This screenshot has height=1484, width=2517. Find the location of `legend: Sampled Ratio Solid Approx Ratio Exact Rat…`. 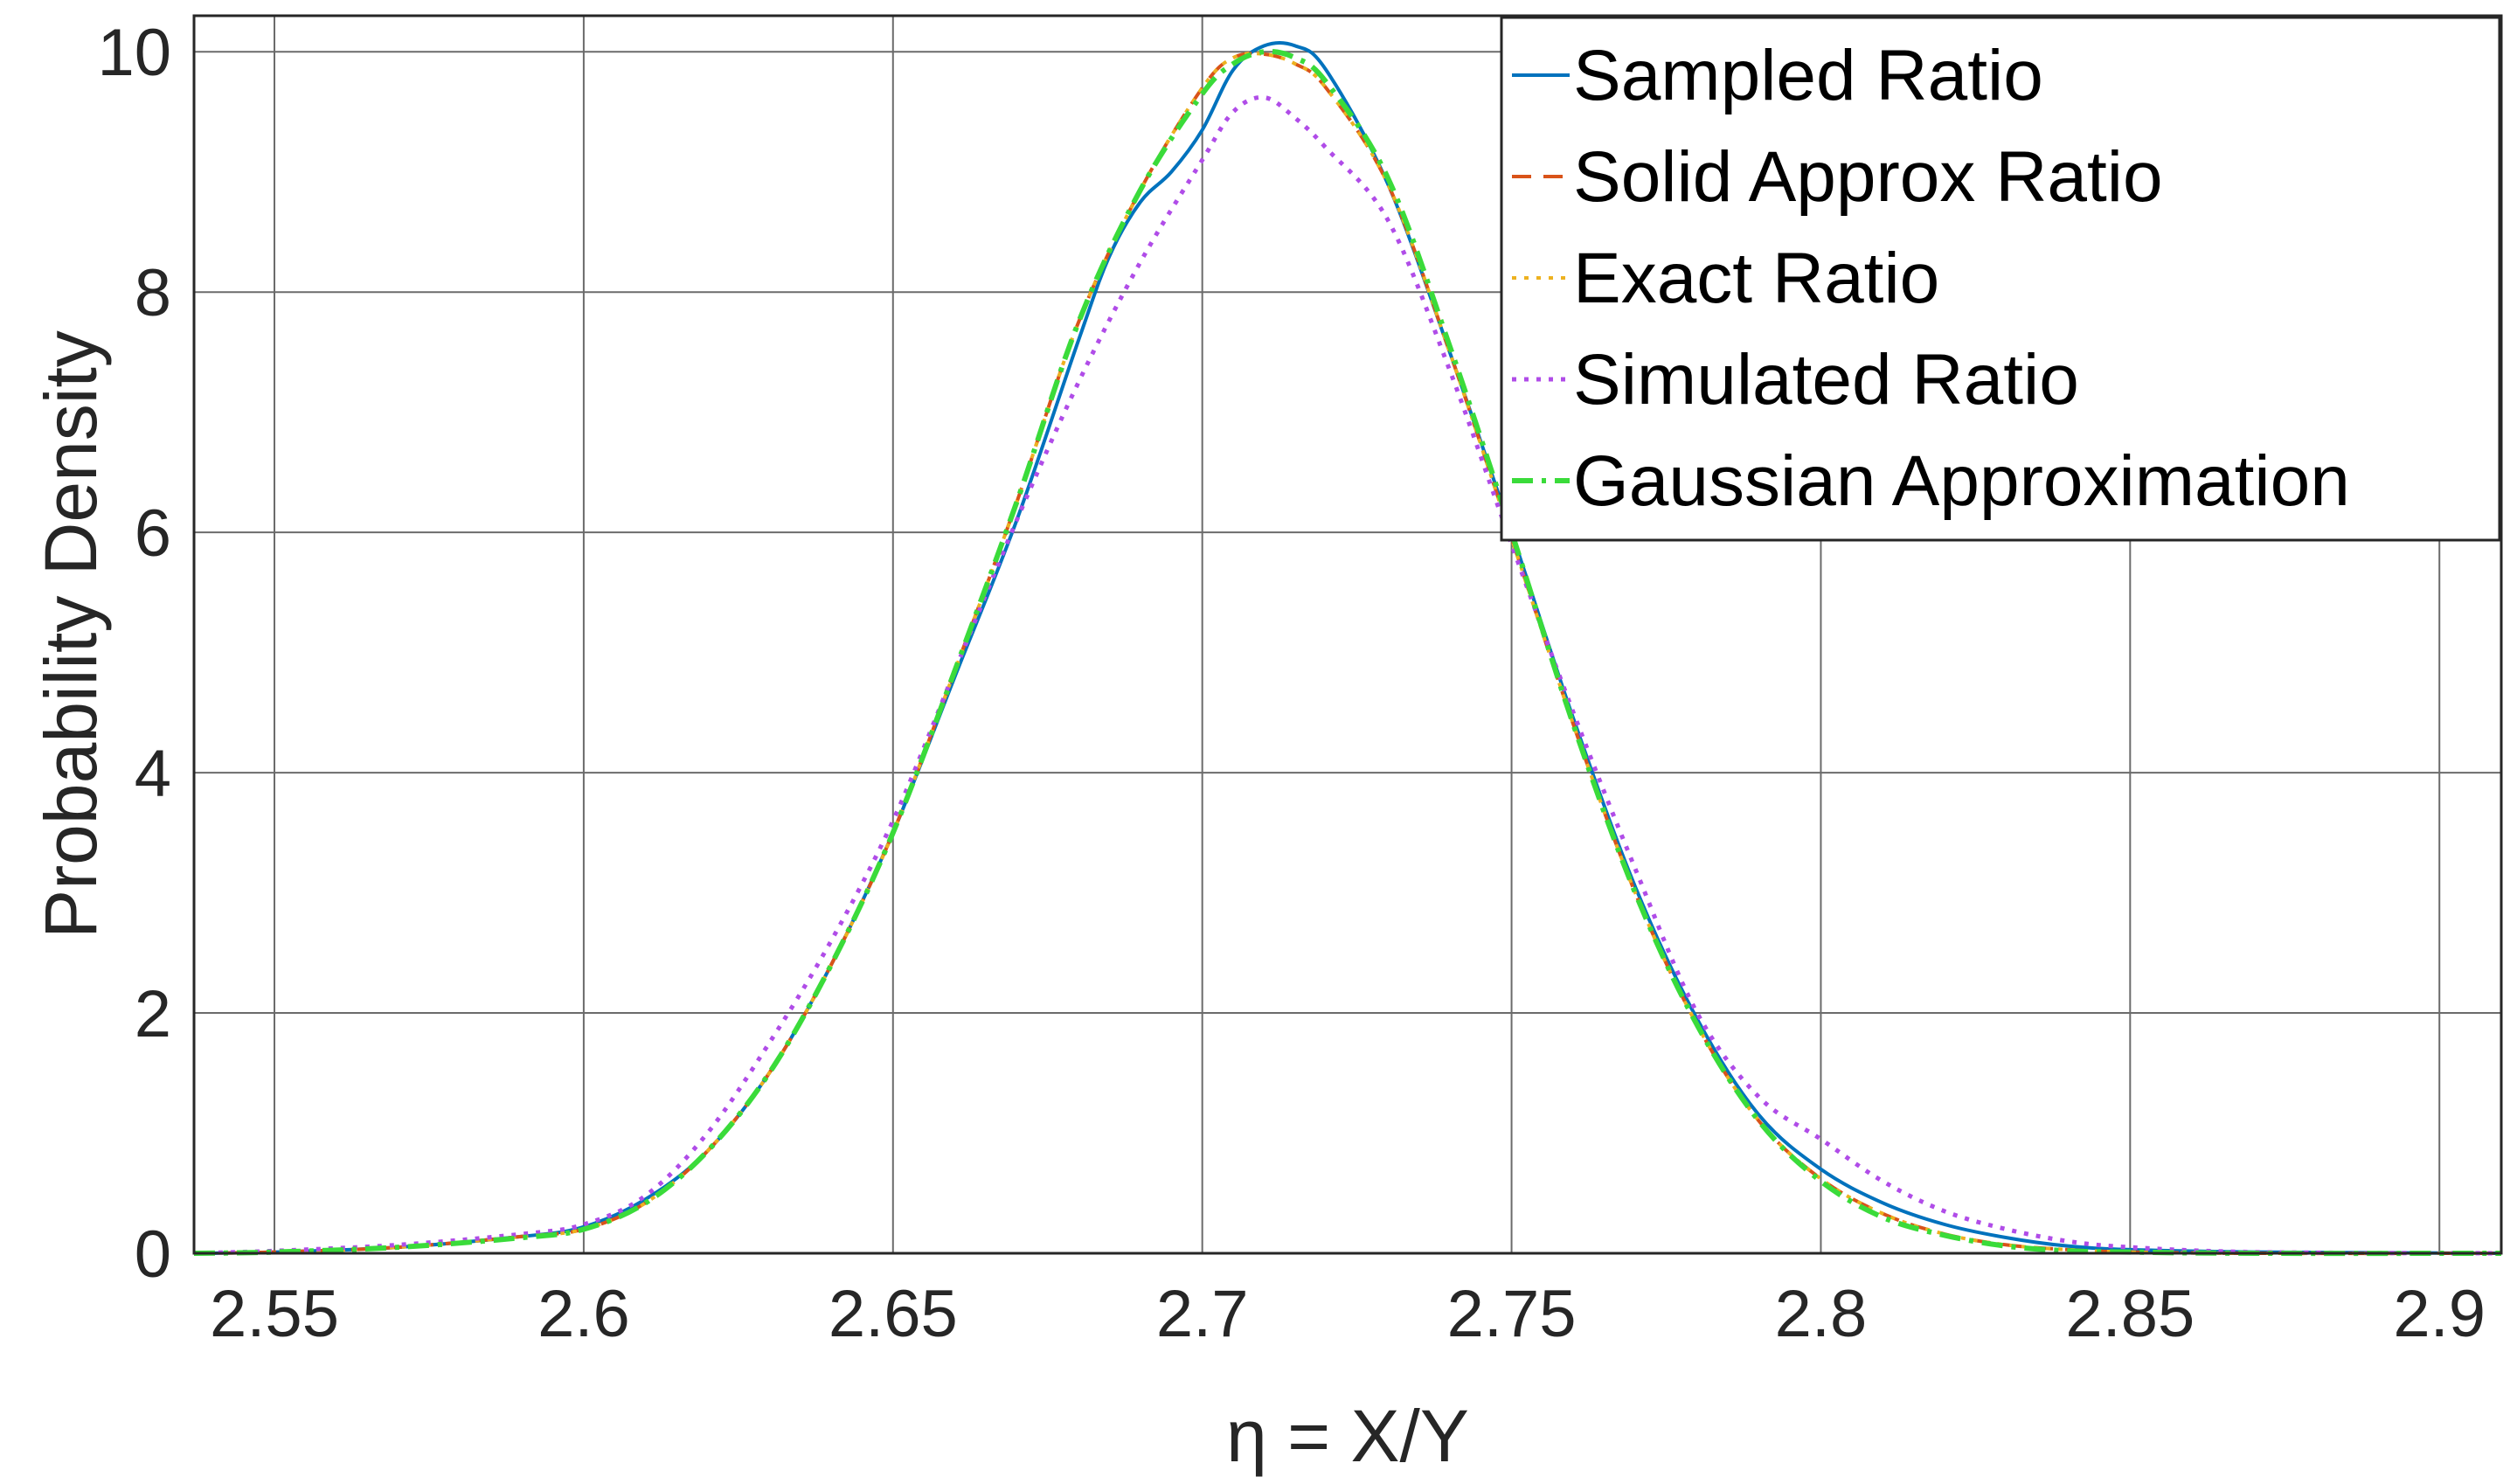

legend: Sampled Ratio Solid Approx Ratio Exact Rat… is located at coordinates (2000, 279).